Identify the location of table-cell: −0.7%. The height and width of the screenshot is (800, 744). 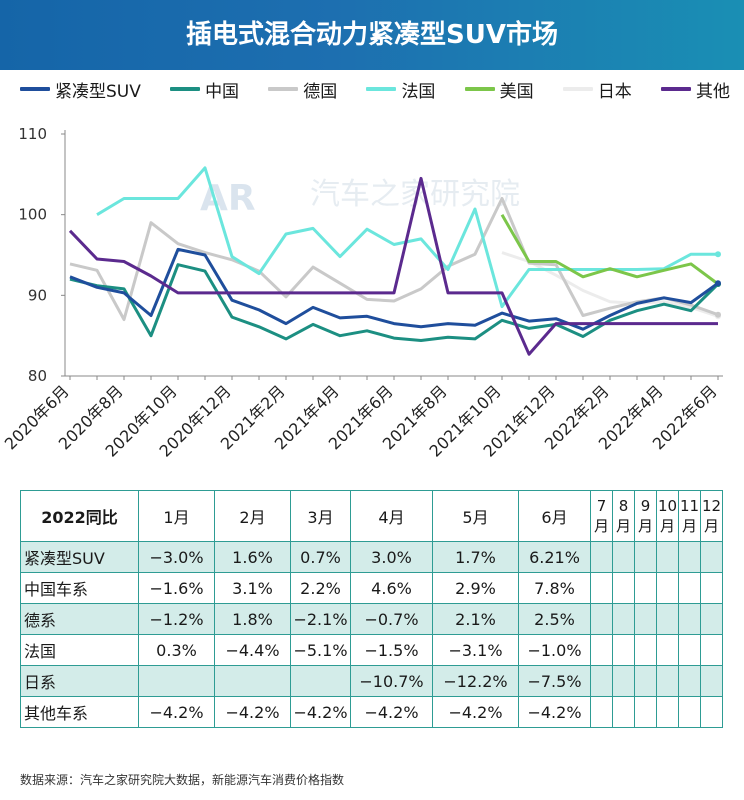
(391, 619).